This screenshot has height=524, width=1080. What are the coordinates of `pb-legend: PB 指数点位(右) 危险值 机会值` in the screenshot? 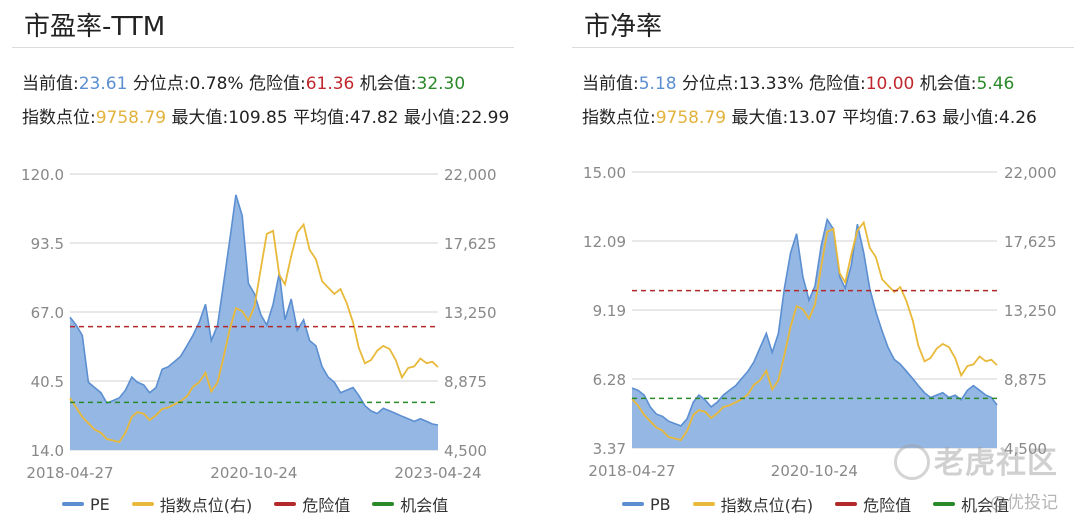 It's located at (826, 504).